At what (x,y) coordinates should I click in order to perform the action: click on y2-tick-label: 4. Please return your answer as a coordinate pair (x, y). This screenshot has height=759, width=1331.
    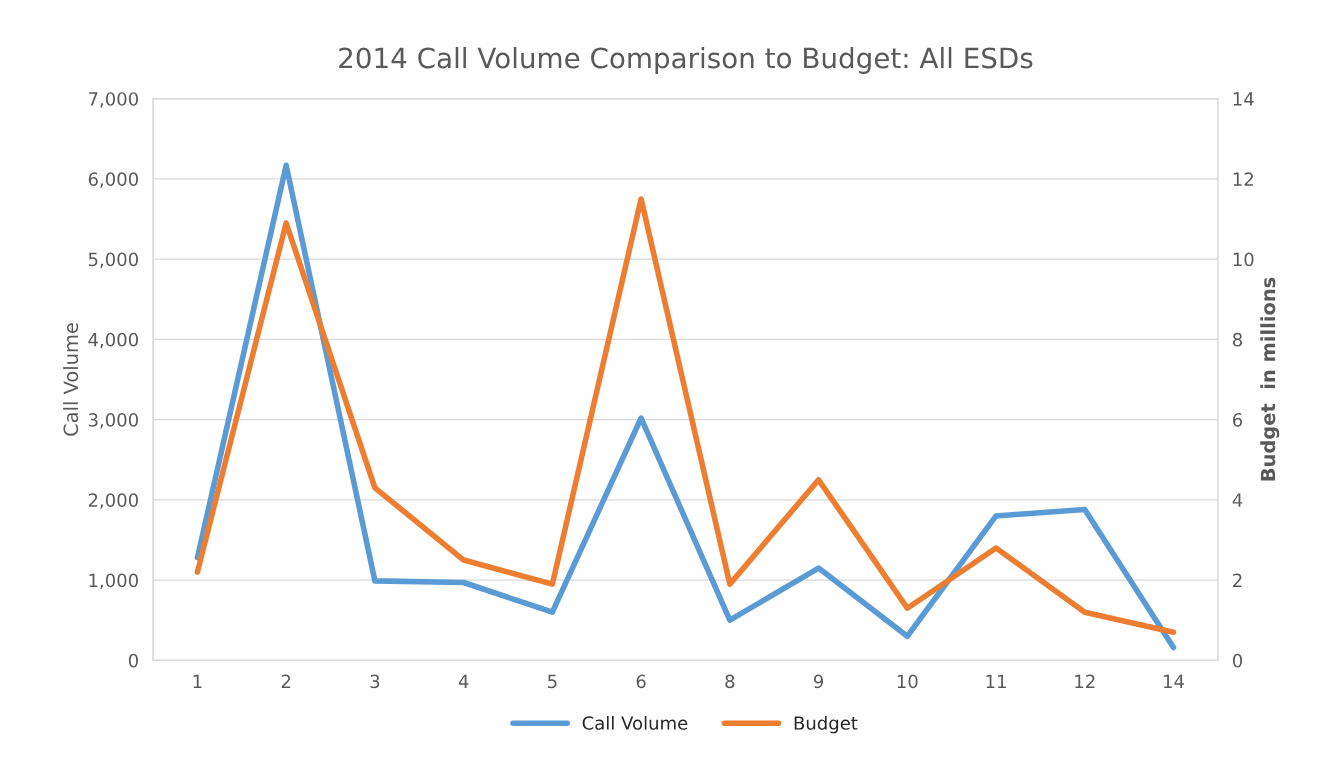
    Looking at the image, I should click on (1237, 500).